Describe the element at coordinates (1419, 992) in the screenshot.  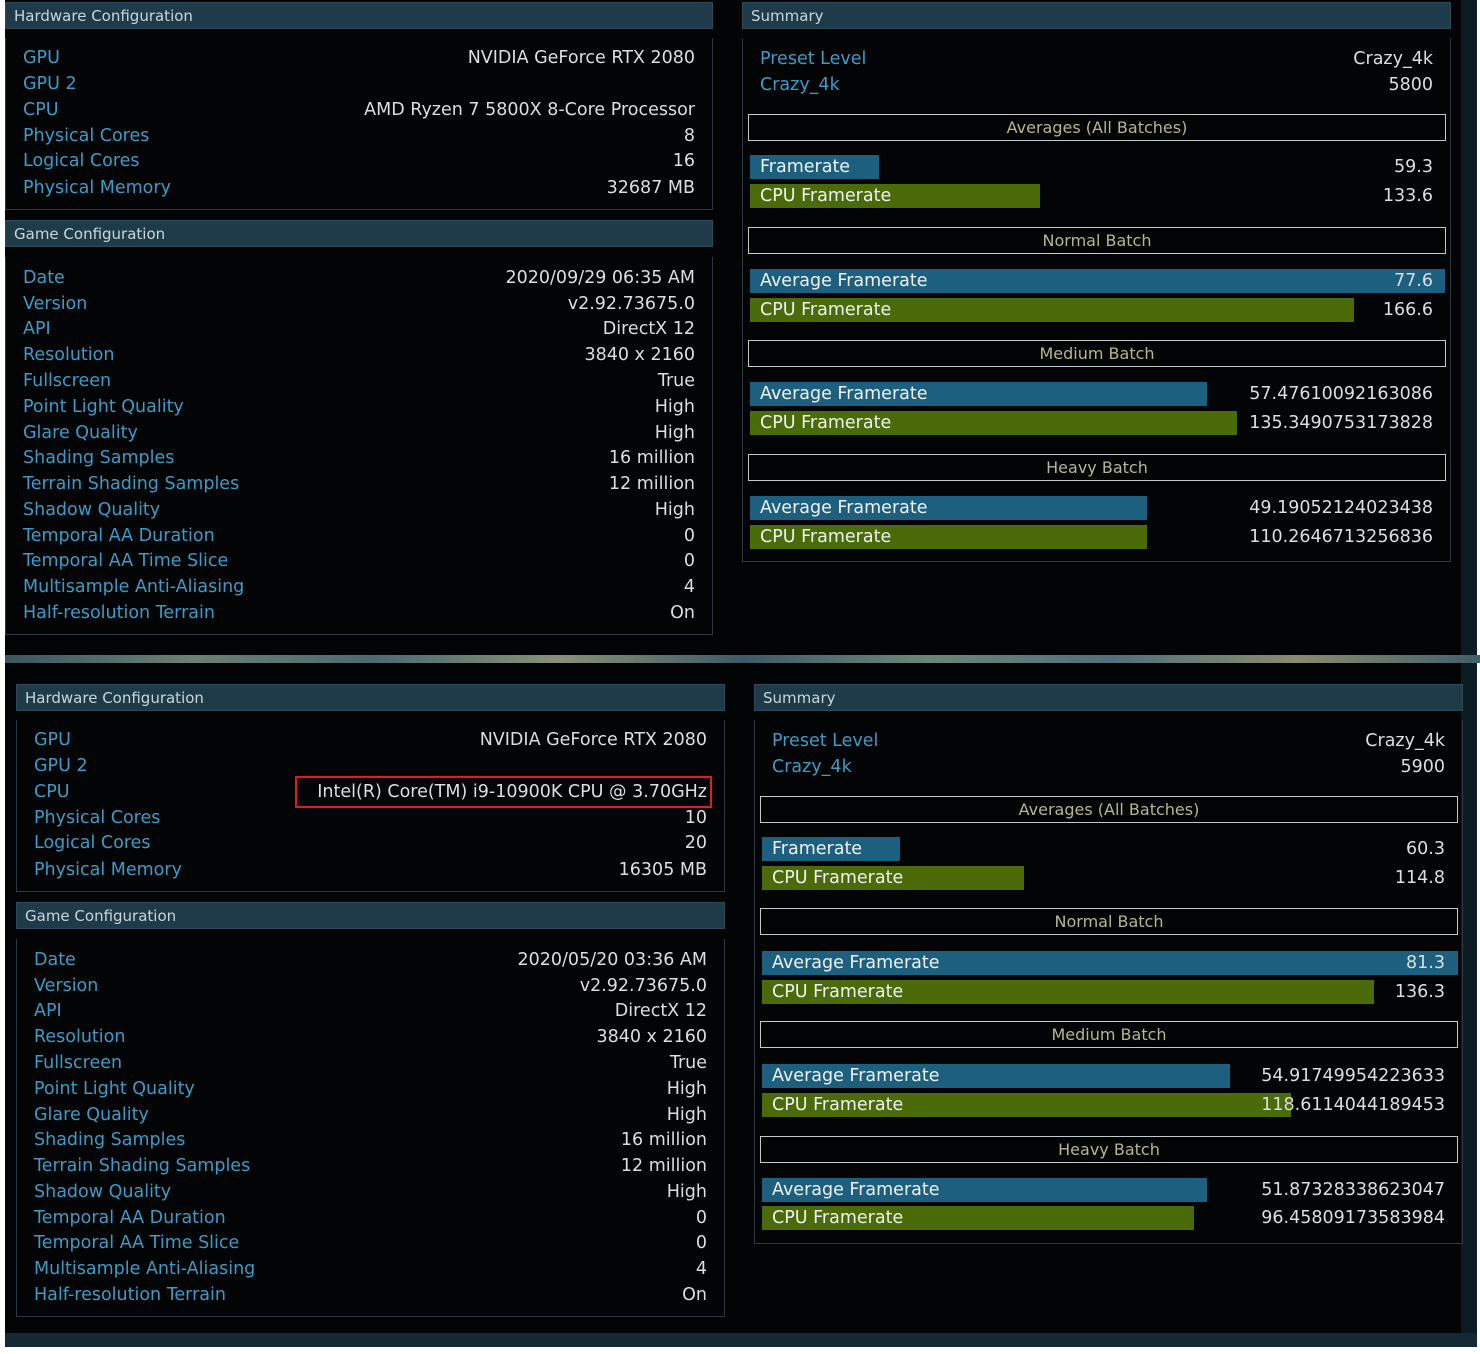
I see `normal-cpu-value: 136.3` at that location.